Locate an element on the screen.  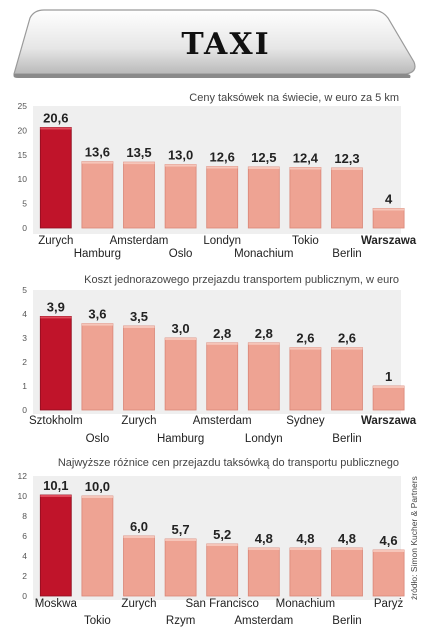
bar-warszawa is located at coordinates (388, 398).